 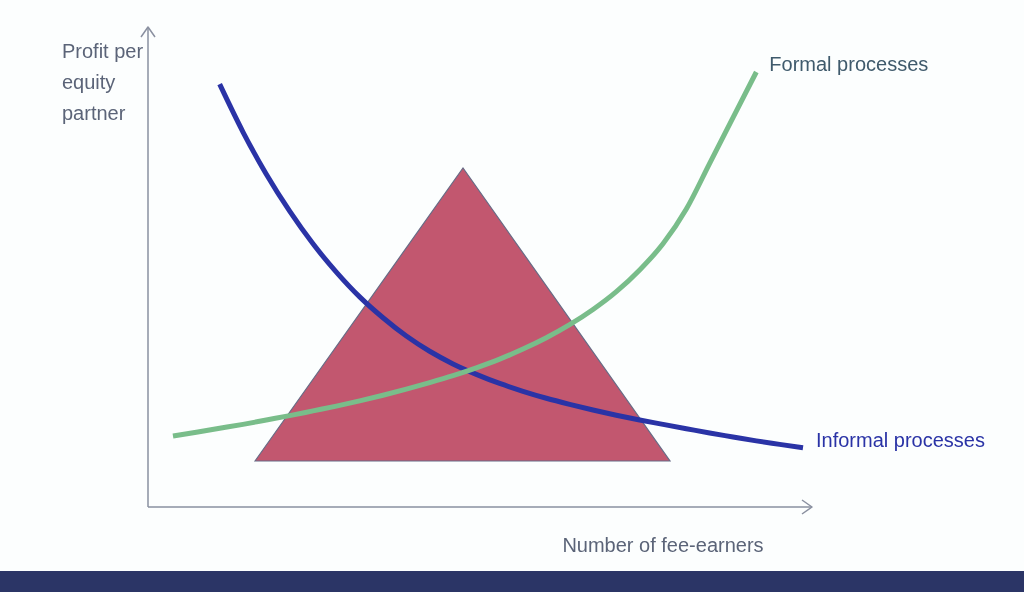 What do you see at coordinates (103, 82) in the screenshot?
I see `y-axis-title: Profit per equity partner` at bounding box center [103, 82].